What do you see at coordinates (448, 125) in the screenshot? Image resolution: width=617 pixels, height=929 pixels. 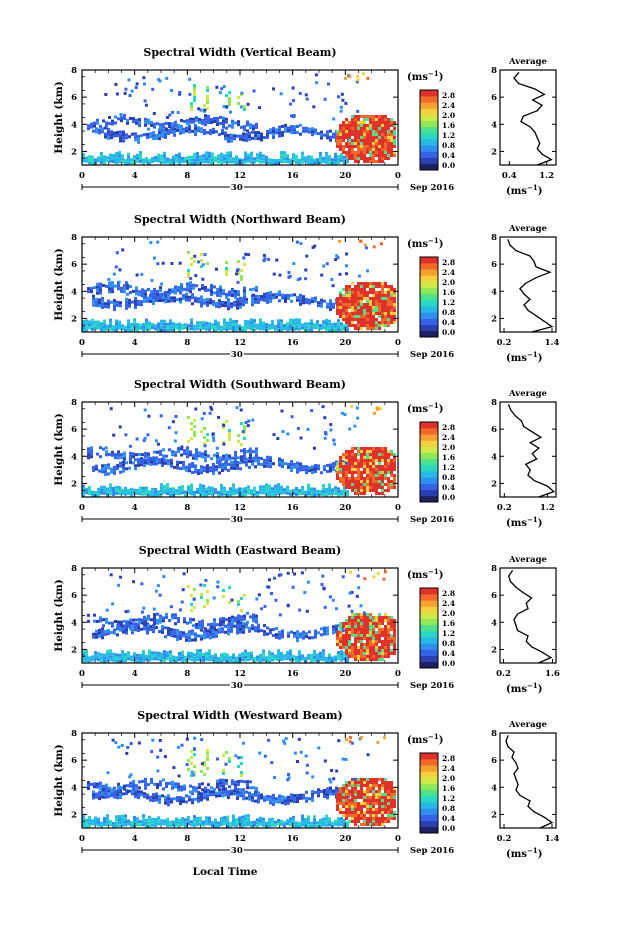 I see `colorbar-tick-label: 1.6` at bounding box center [448, 125].